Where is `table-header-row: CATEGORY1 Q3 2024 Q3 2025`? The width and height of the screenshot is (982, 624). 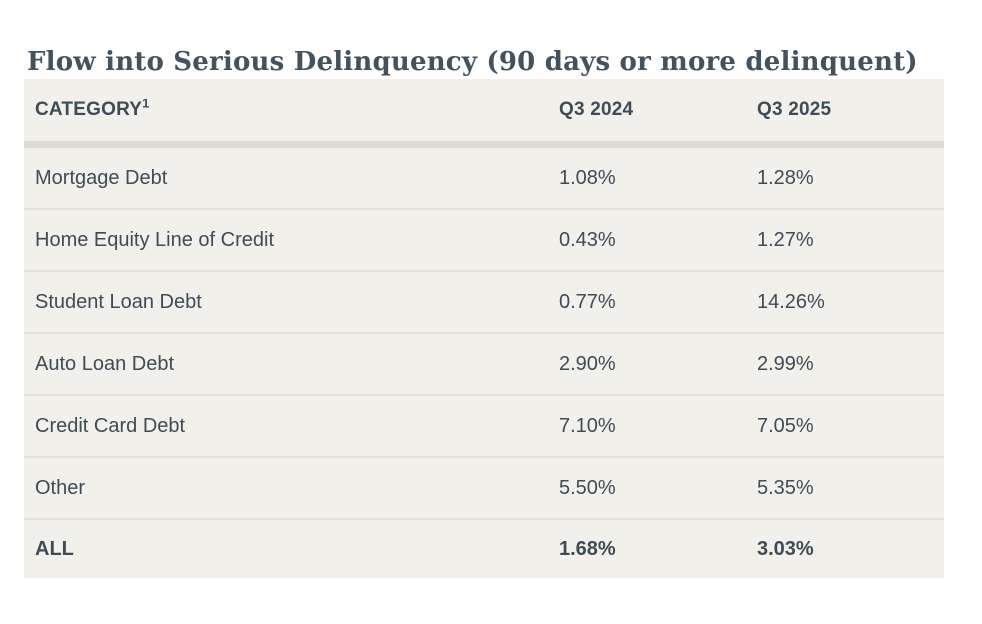
table-header-row: CATEGORY1 Q3 2024 Q3 2025 is located at coordinates (484, 113).